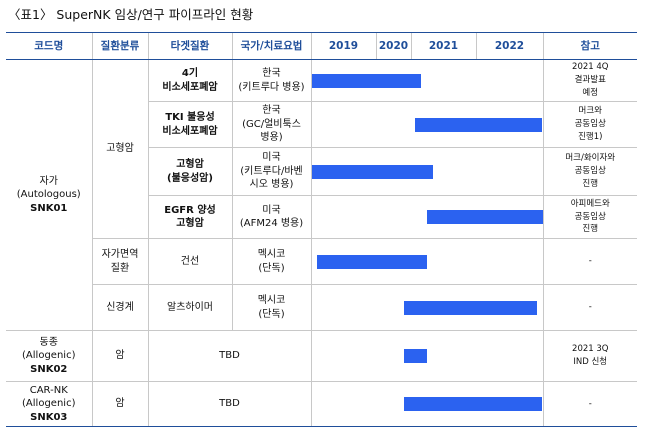  I want to click on table-row: 신경계 알츠하이머 멕시코 (단독) -, so click(321, 307).